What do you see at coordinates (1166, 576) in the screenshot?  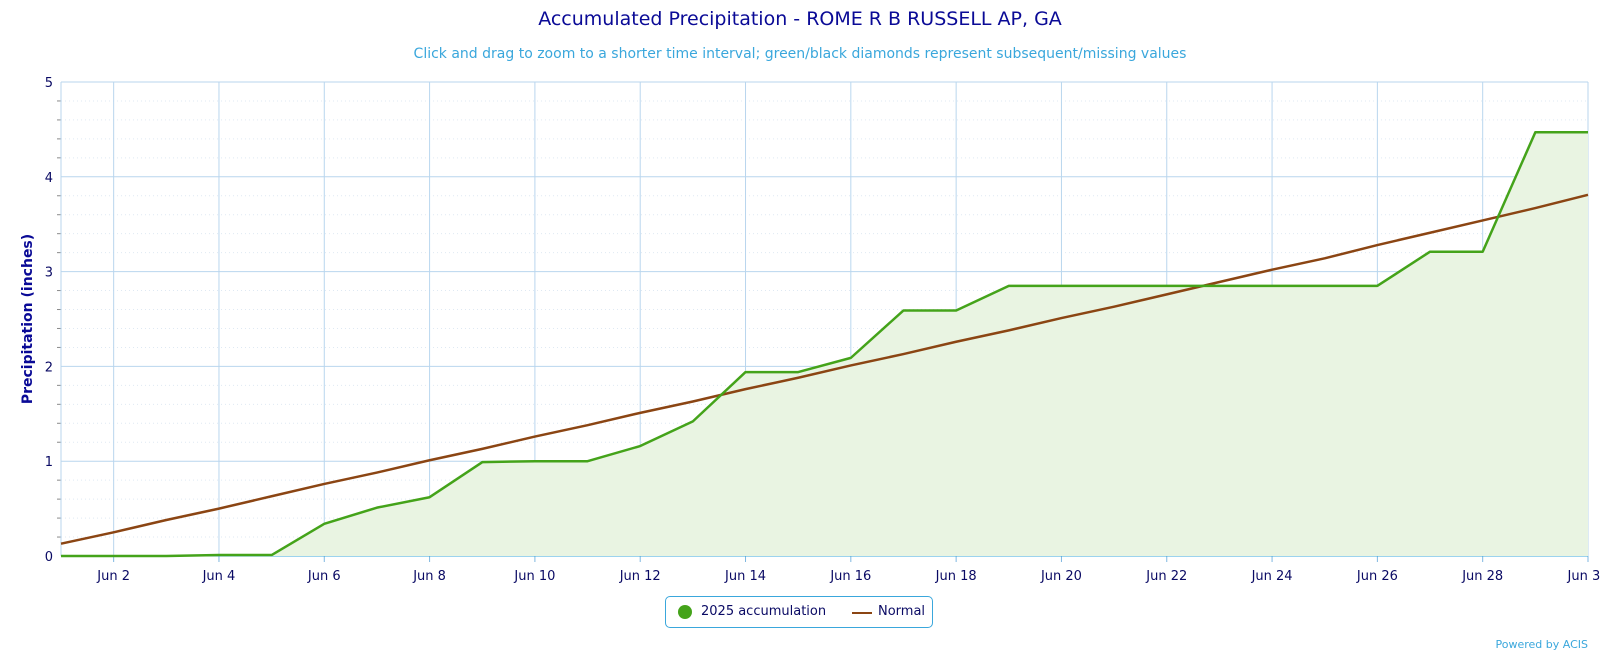 I see `x-tick-label: Jun 22` at bounding box center [1166, 576].